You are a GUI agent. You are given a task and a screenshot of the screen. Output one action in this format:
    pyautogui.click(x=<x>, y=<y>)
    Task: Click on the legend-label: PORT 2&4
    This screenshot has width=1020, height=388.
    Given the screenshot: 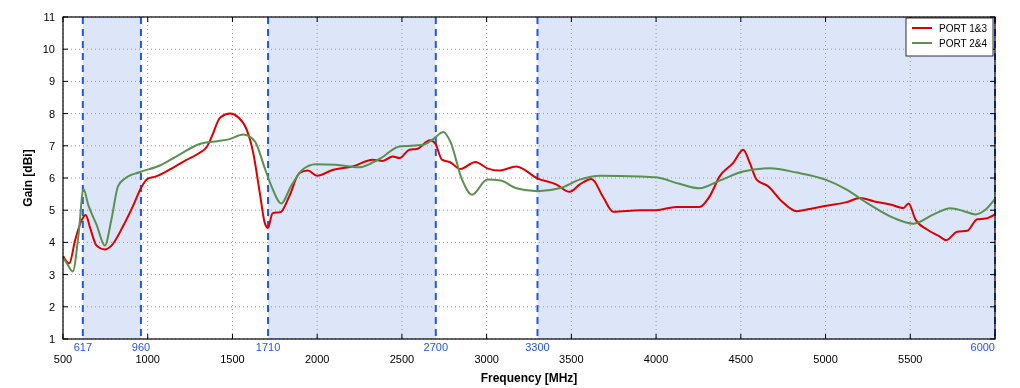 What is the action you would take?
    pyautogui.click(x=963, y=43)
    